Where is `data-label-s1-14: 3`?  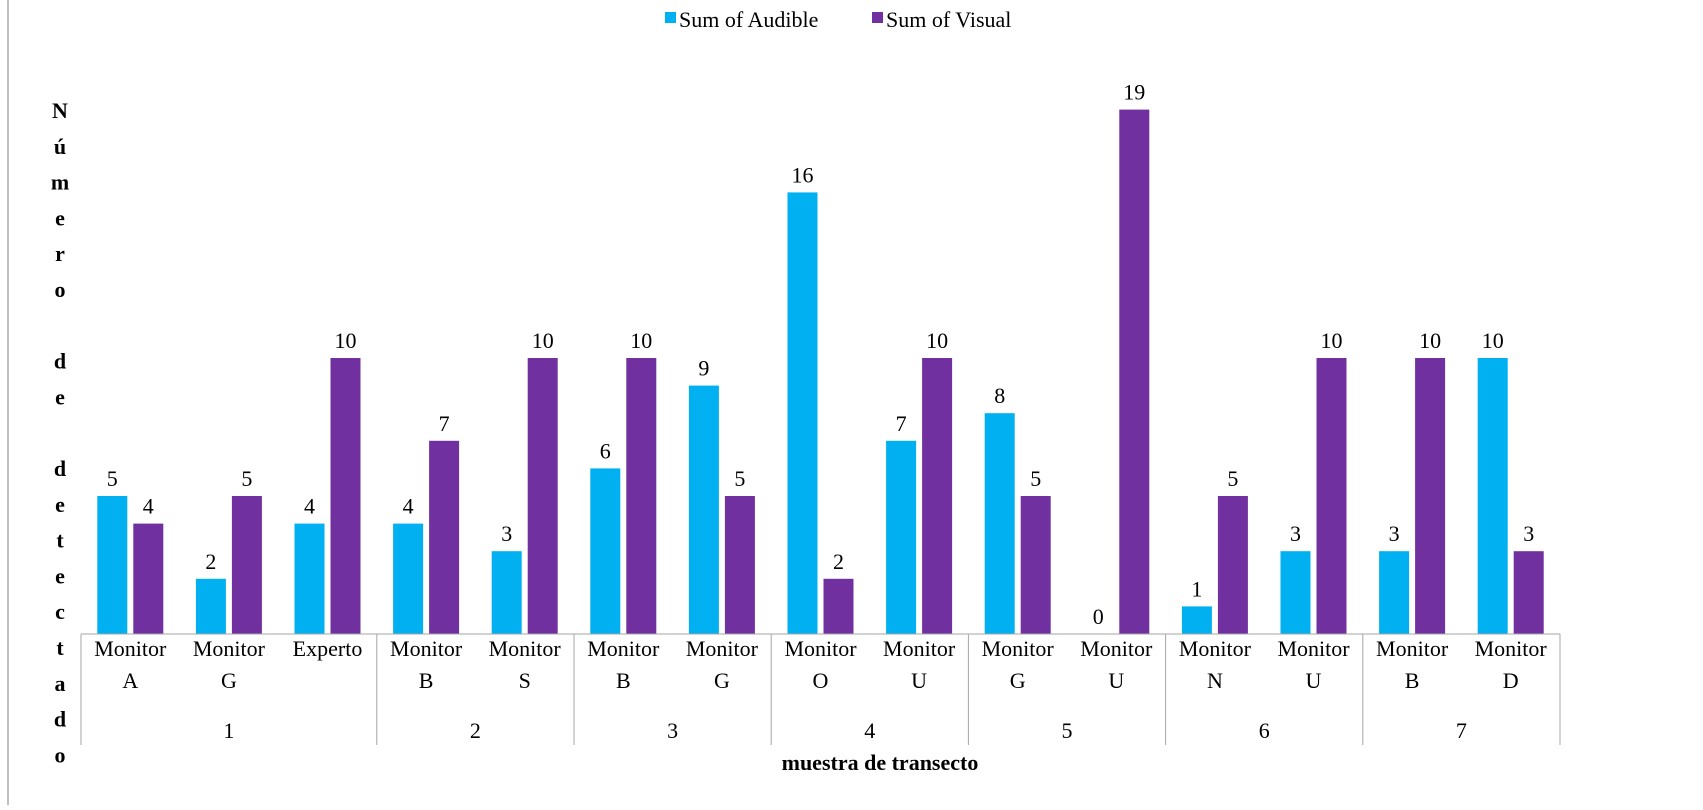 data-label-s1-14: 3 is located at coordinates (1528, 533).